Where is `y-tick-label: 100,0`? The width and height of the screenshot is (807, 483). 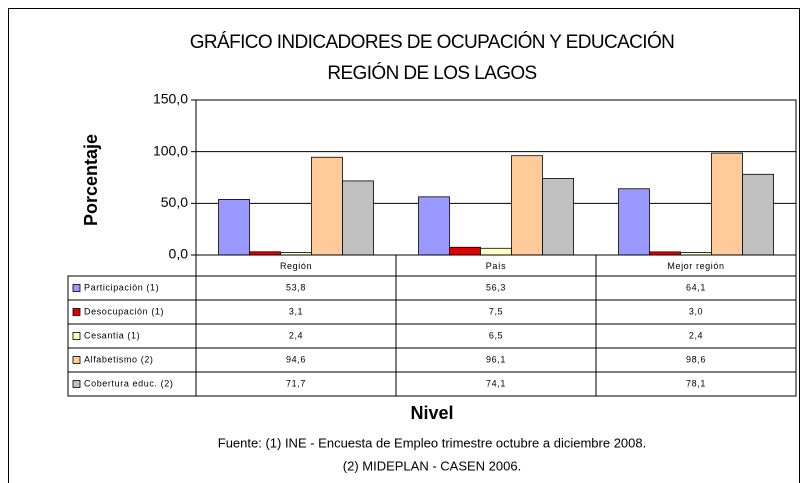
y-tick-label: 100,0 is located at coordinates (170, 150).